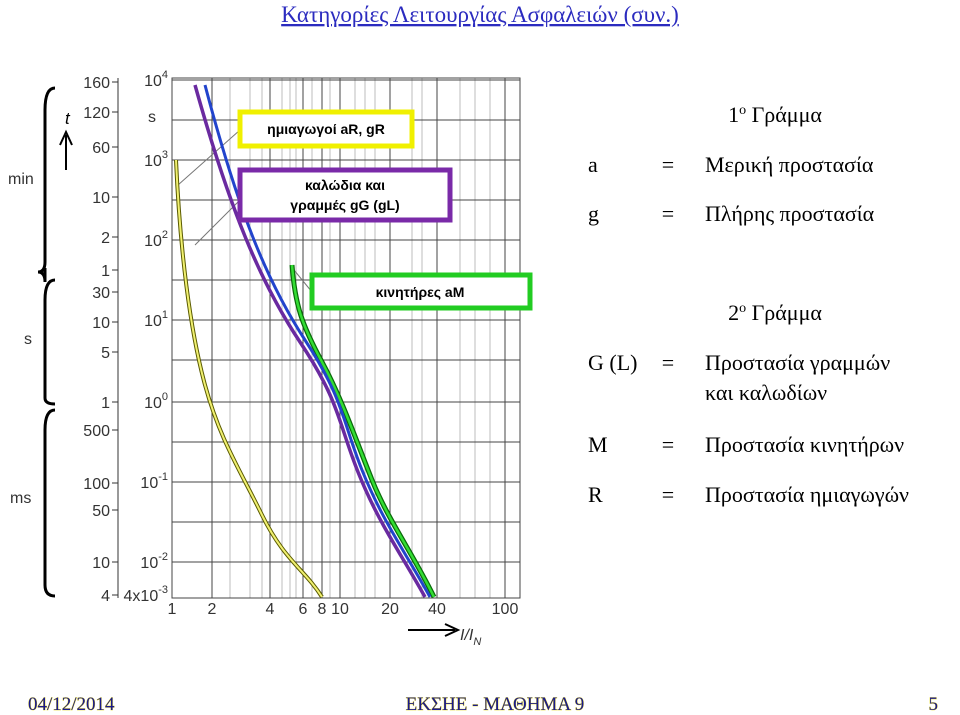  Describe the element at coordinates (790, 213) in the screenshot. I see `legend-cell: Πλήρης προστασία` at that location.